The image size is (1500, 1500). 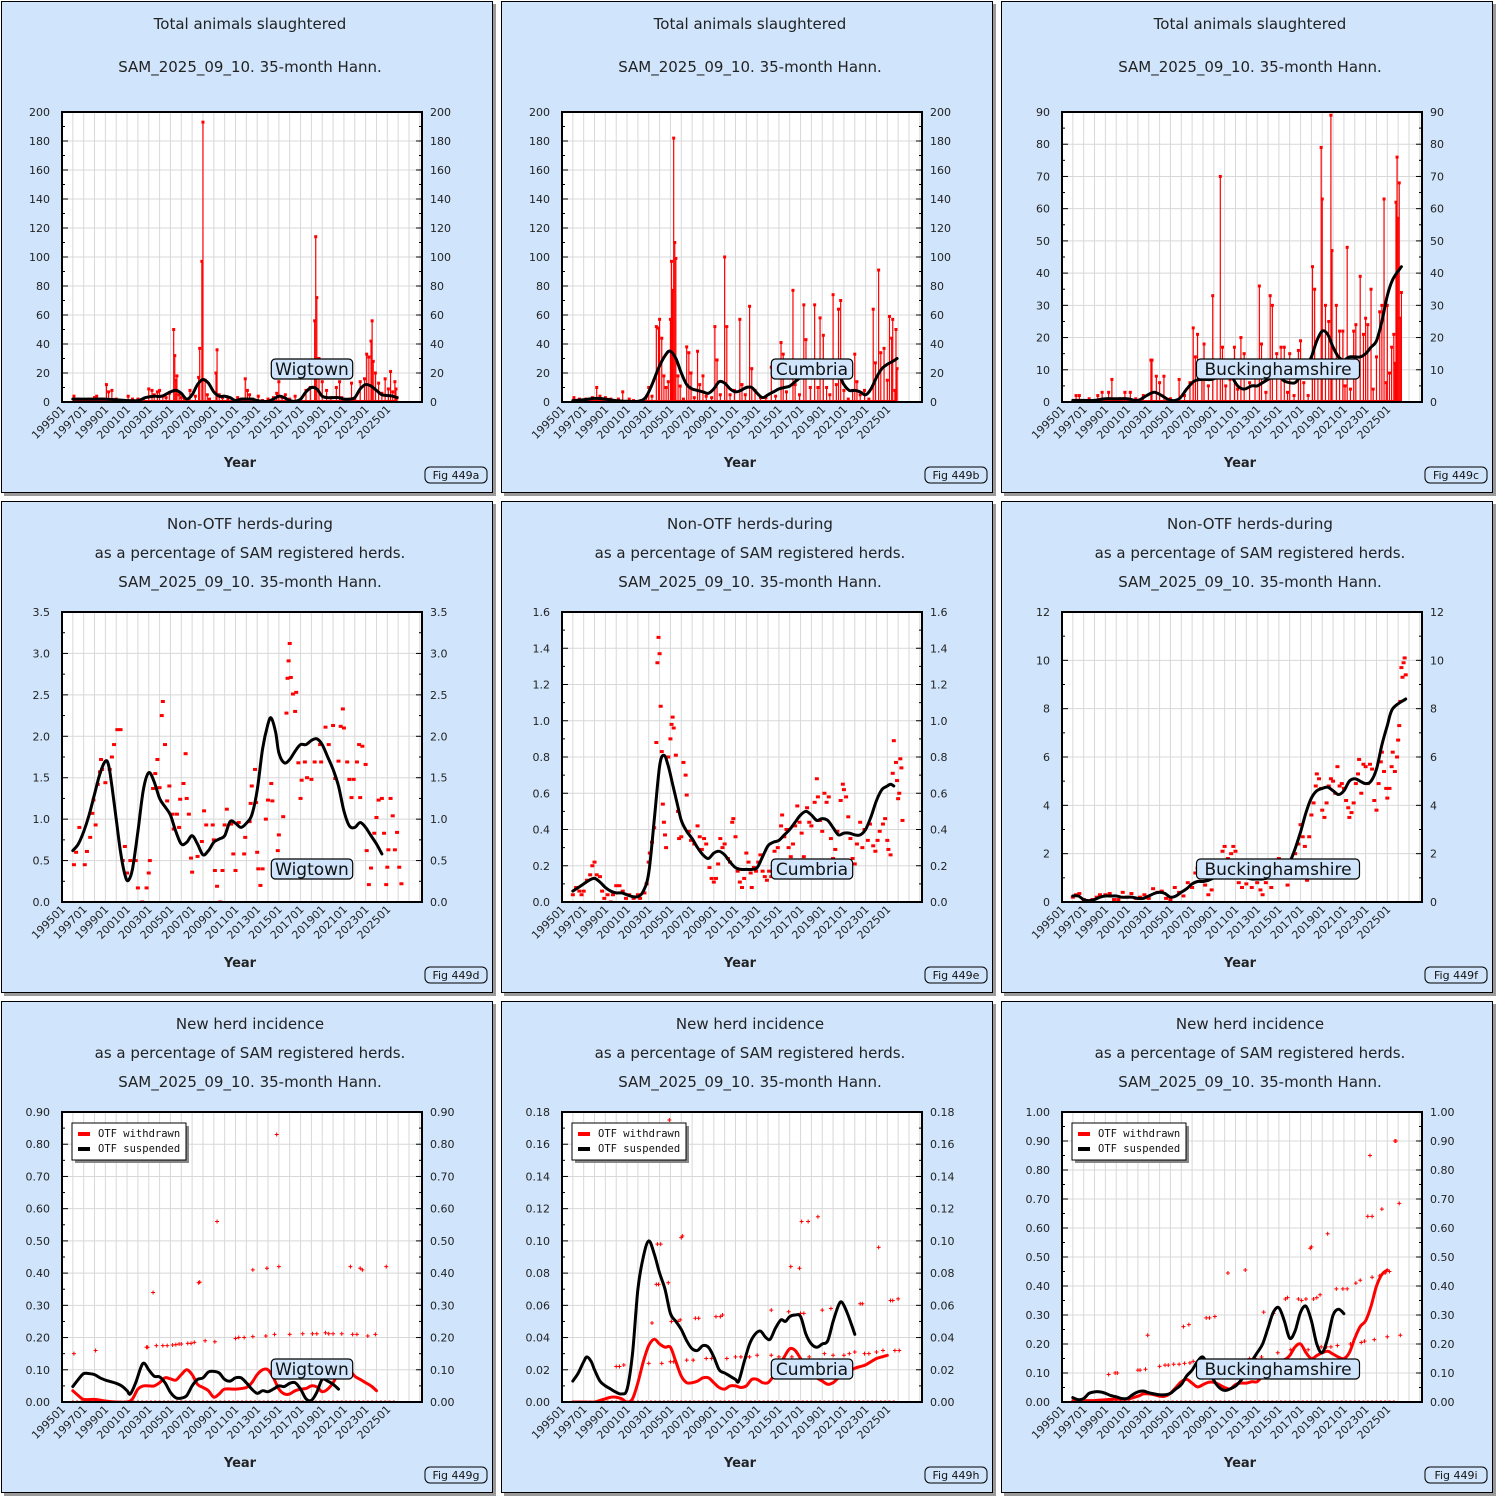 I want to click on y-tick-label-right: 0.40, so click(x=1442, y=1286).